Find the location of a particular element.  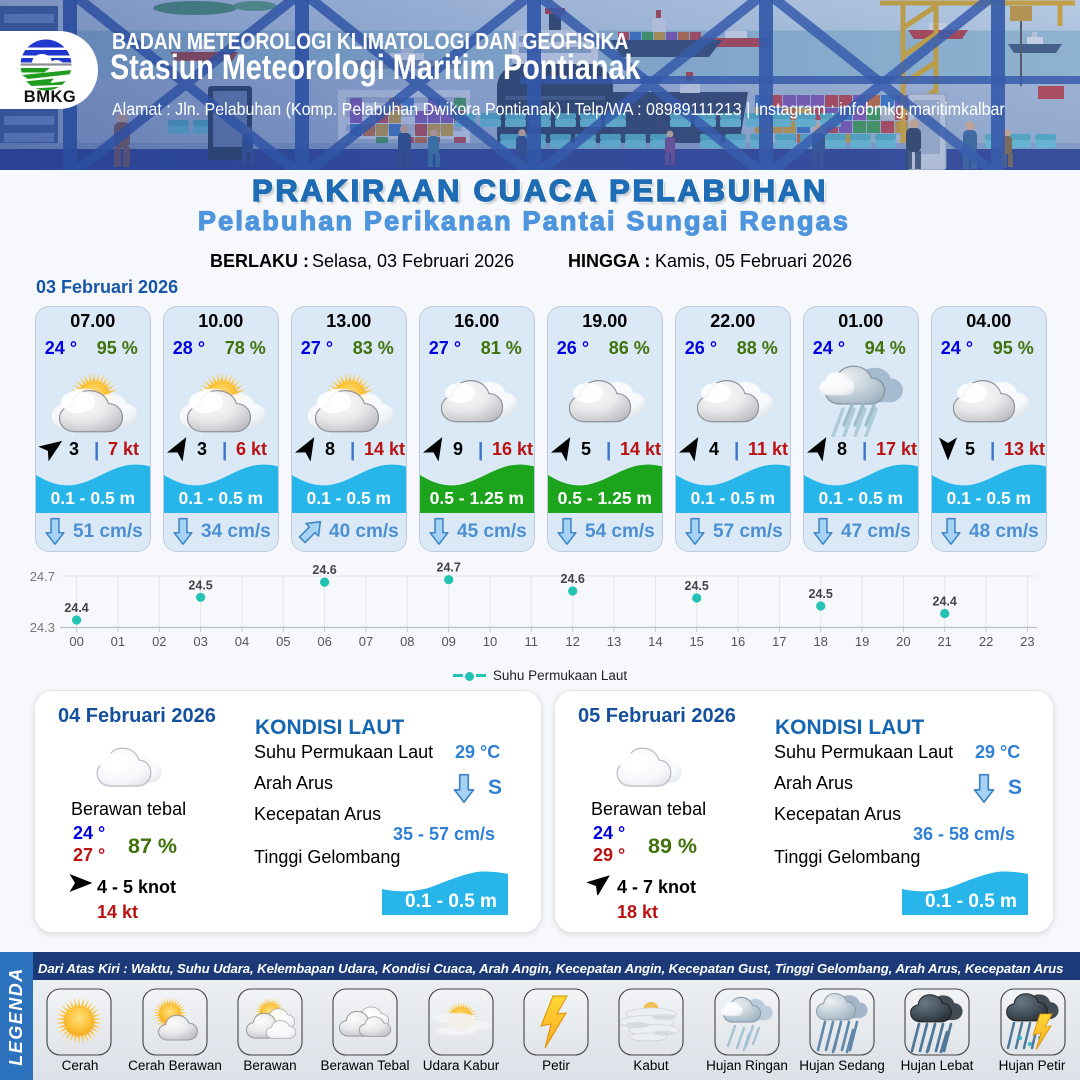

svg-text: 02 is located at coordinates (159, 641).